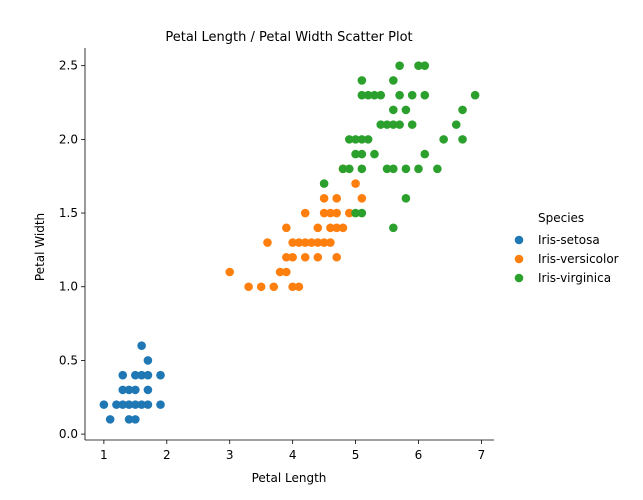  What do you see at coordinates (72, 250) in the screenshot?
I see `y-axis-ticks: 0.0 0.5 1.0 1.5 2.0 2.5` at bounding box center [72, 250].